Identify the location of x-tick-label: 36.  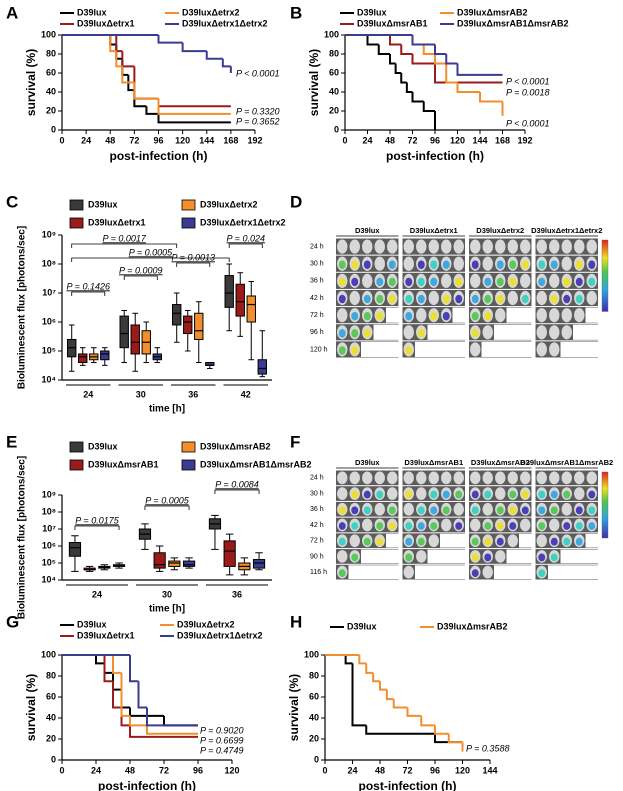
(193, 394).